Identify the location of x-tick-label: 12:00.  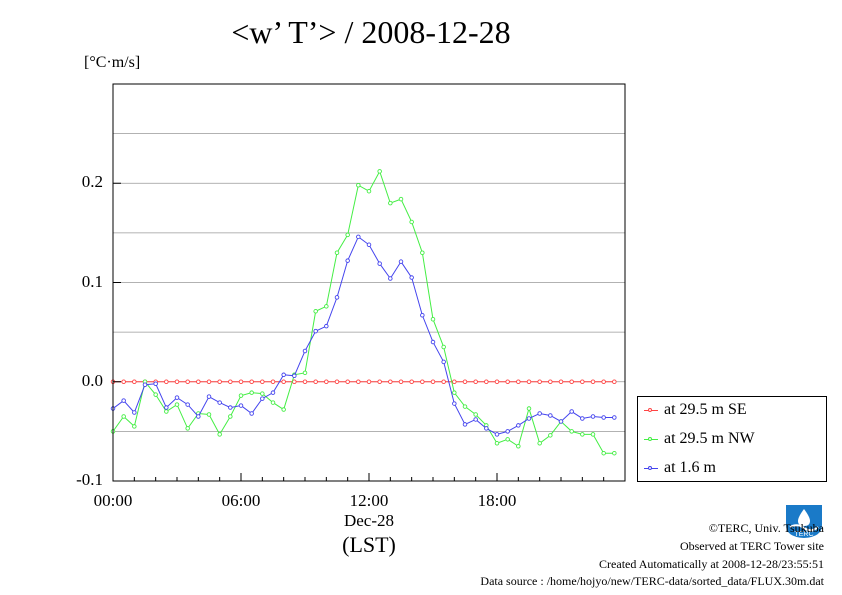
(369, 500).